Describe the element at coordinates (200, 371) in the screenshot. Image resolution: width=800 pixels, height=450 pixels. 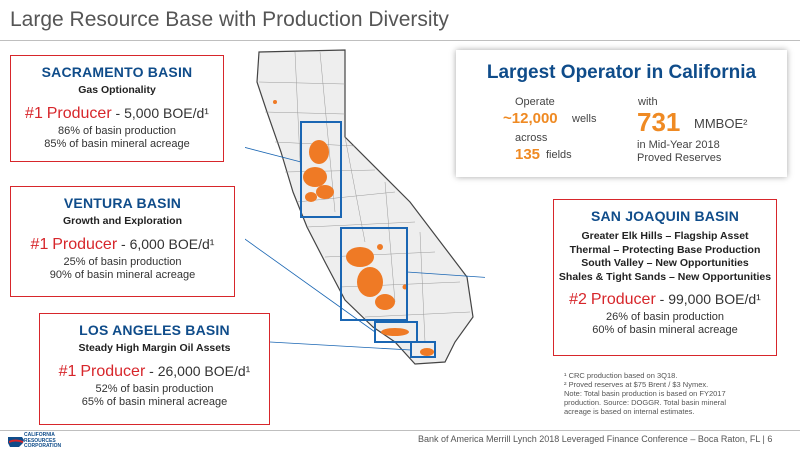
I see `producer-rate: - 26,000 BOE/d¹` at that location.